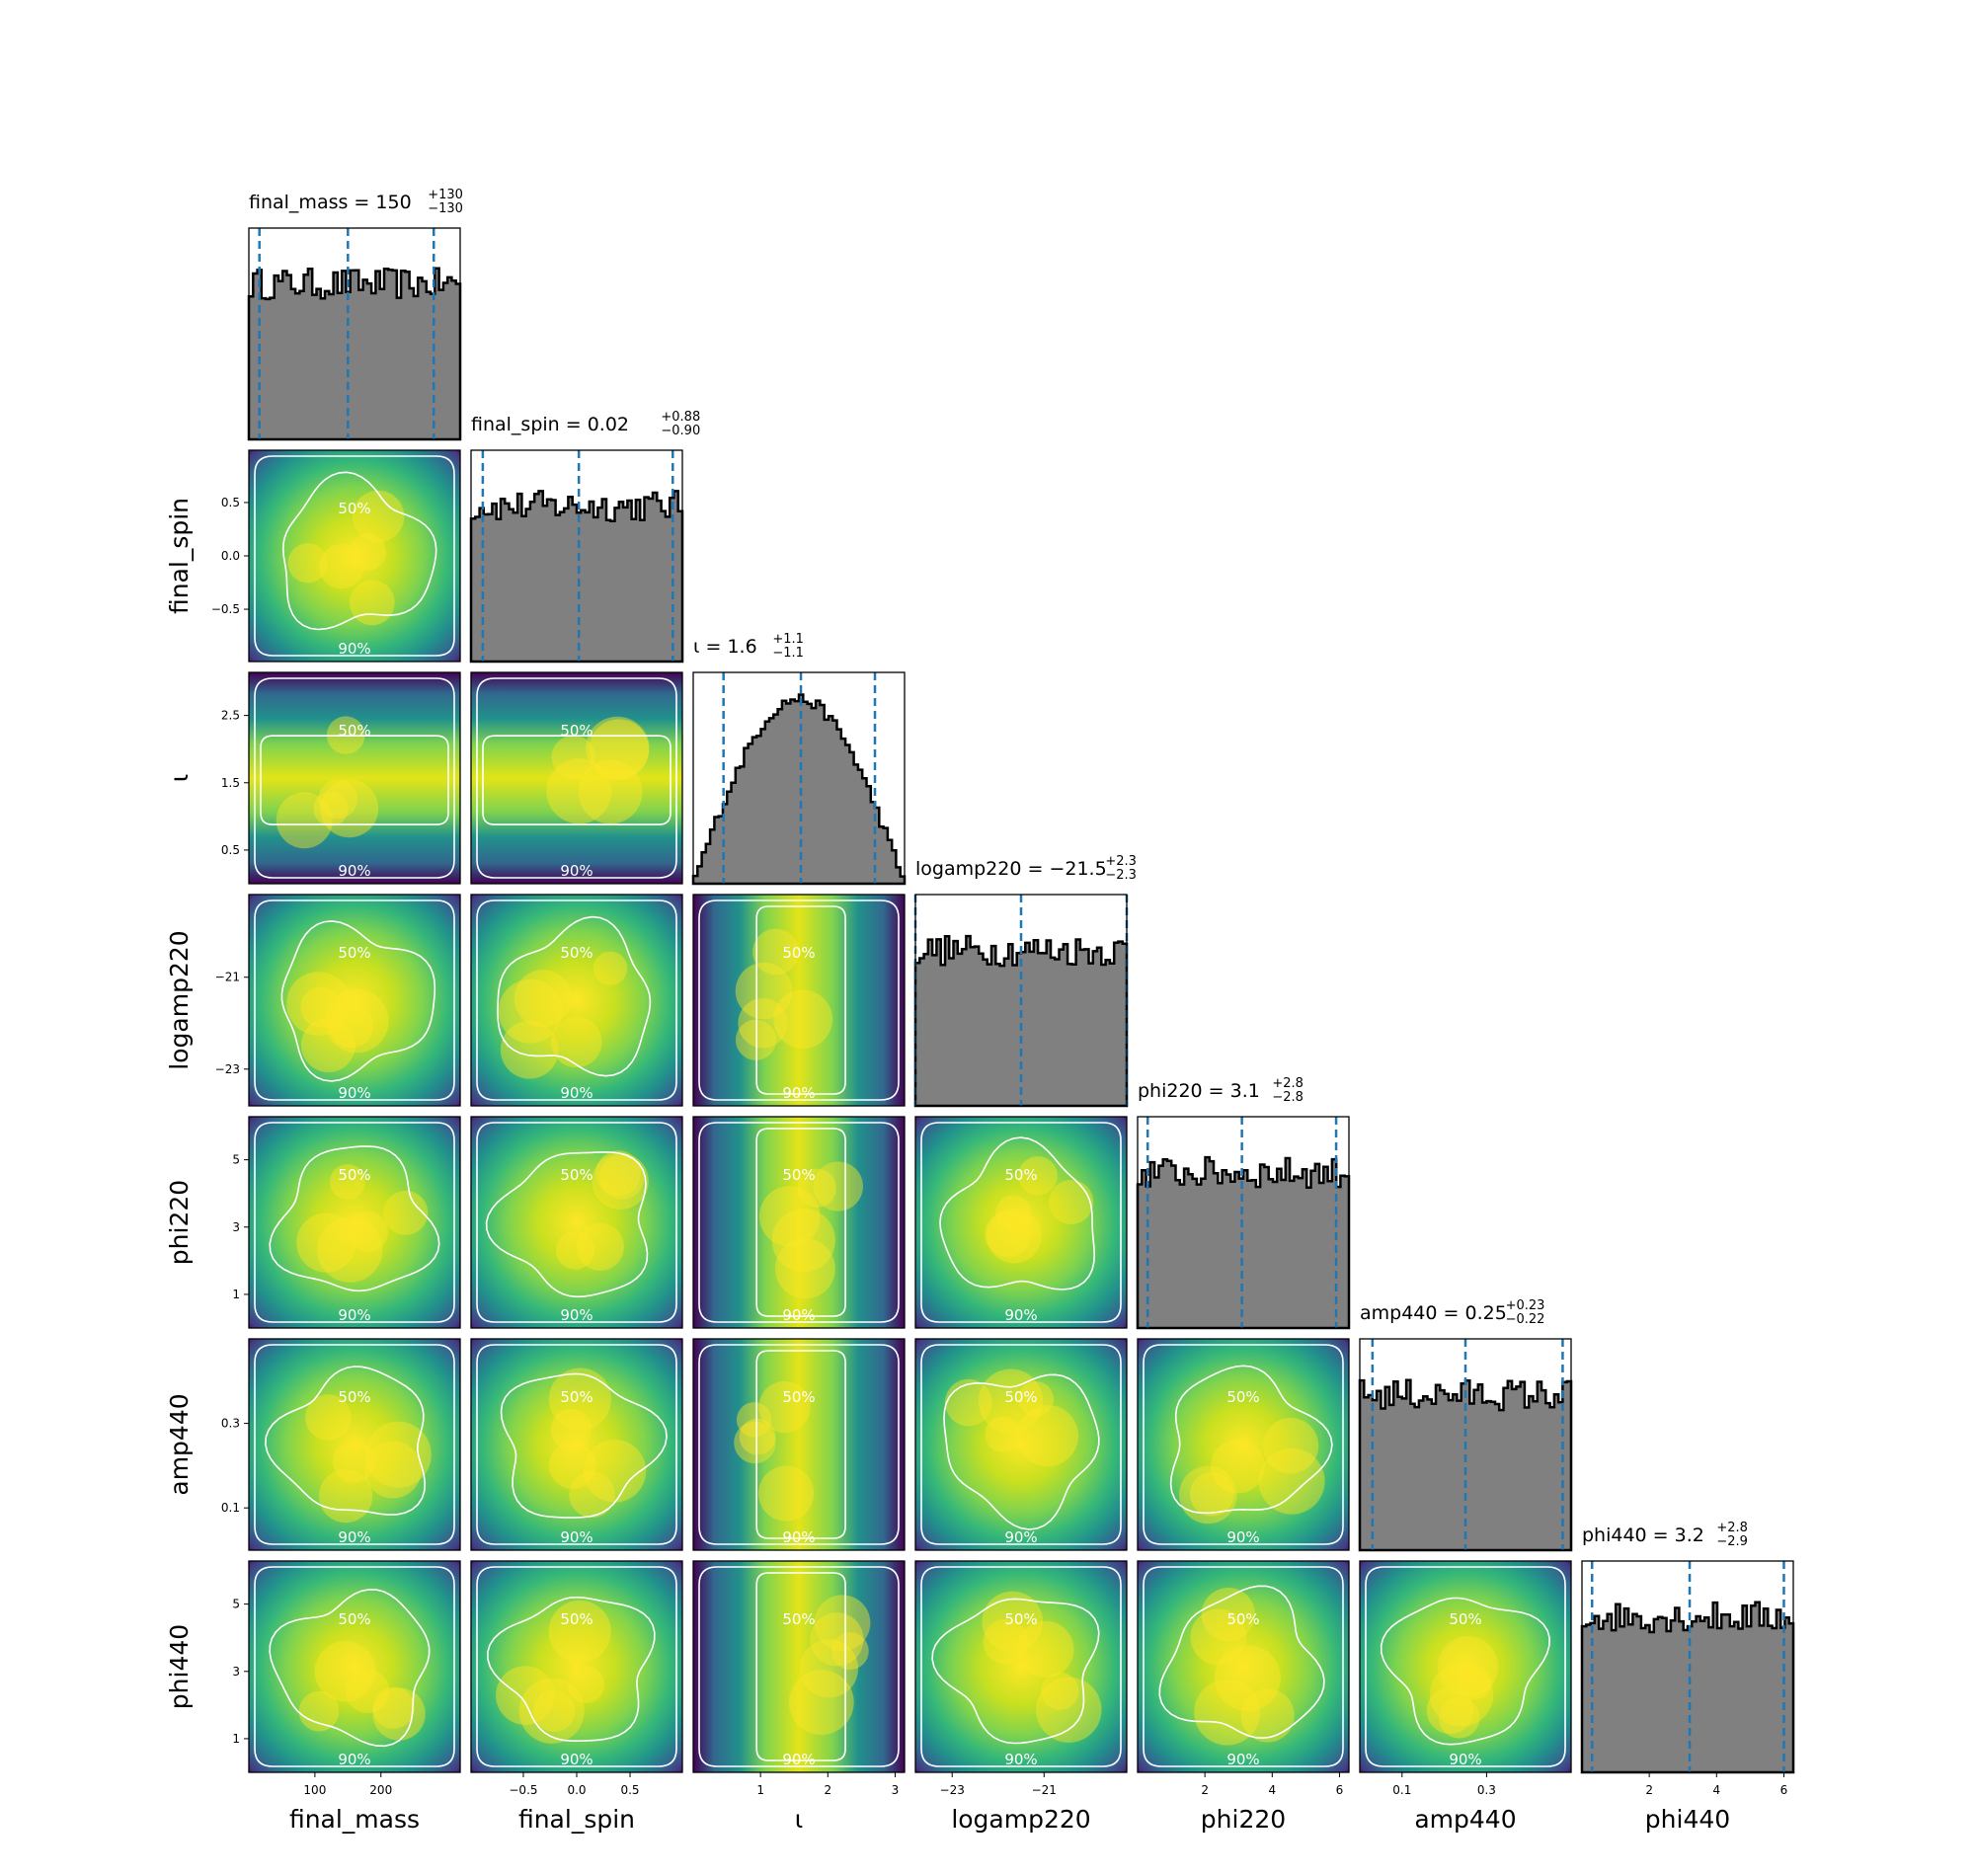  Describe the element at coordinates (231, 1508) in the screenshot. I see `y-tick-label: 0.1` at that location.